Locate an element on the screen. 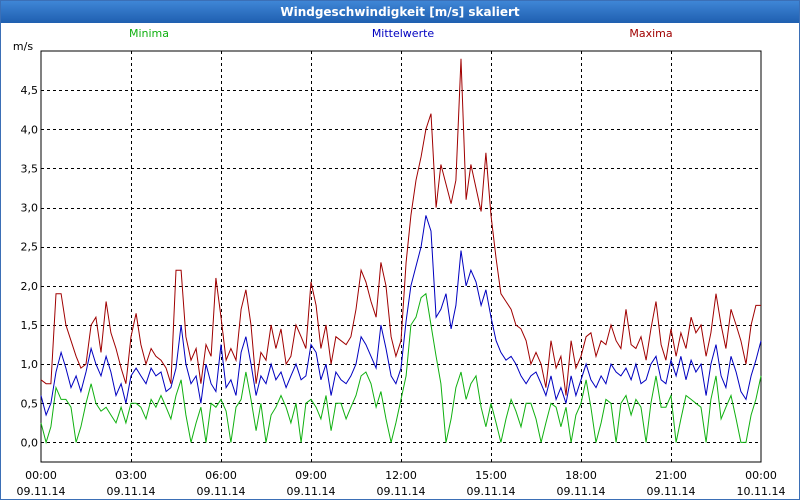  legend: Minima Mittelwerte Maxima is located at coordinates (401, 33).